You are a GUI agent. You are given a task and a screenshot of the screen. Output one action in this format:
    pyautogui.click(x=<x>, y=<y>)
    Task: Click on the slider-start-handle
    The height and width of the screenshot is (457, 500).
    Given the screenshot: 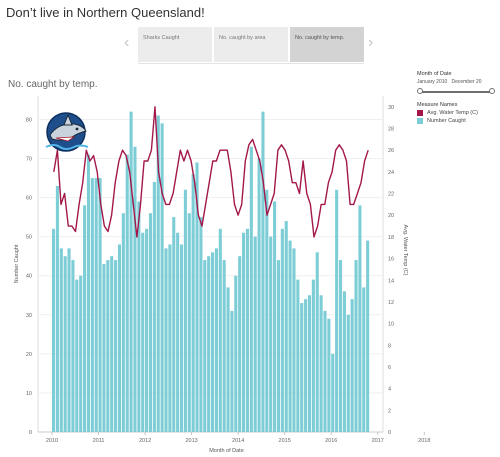 What is the action you would take?
    pyautogui.click(x=420, y=91)
    